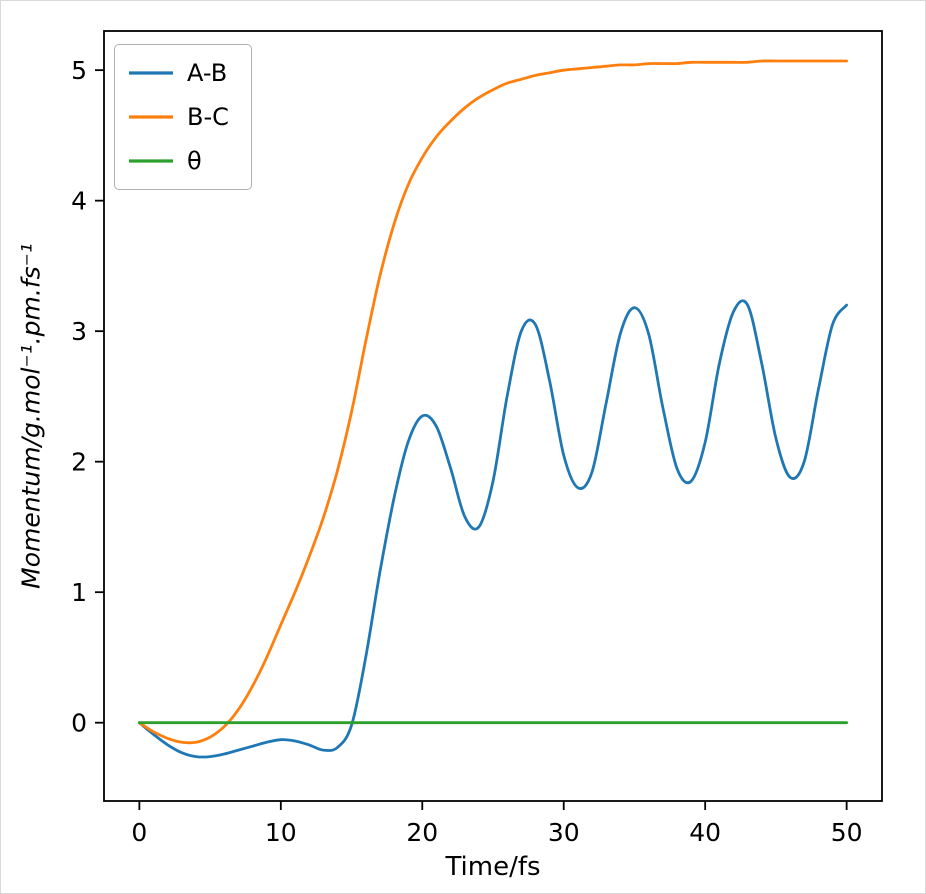 Image resolution: width=926 pixels, height=894 pixels. Describe the element at coordinates (79, 70) in the screenshot. I see `y-tick-label: 5` at that location.